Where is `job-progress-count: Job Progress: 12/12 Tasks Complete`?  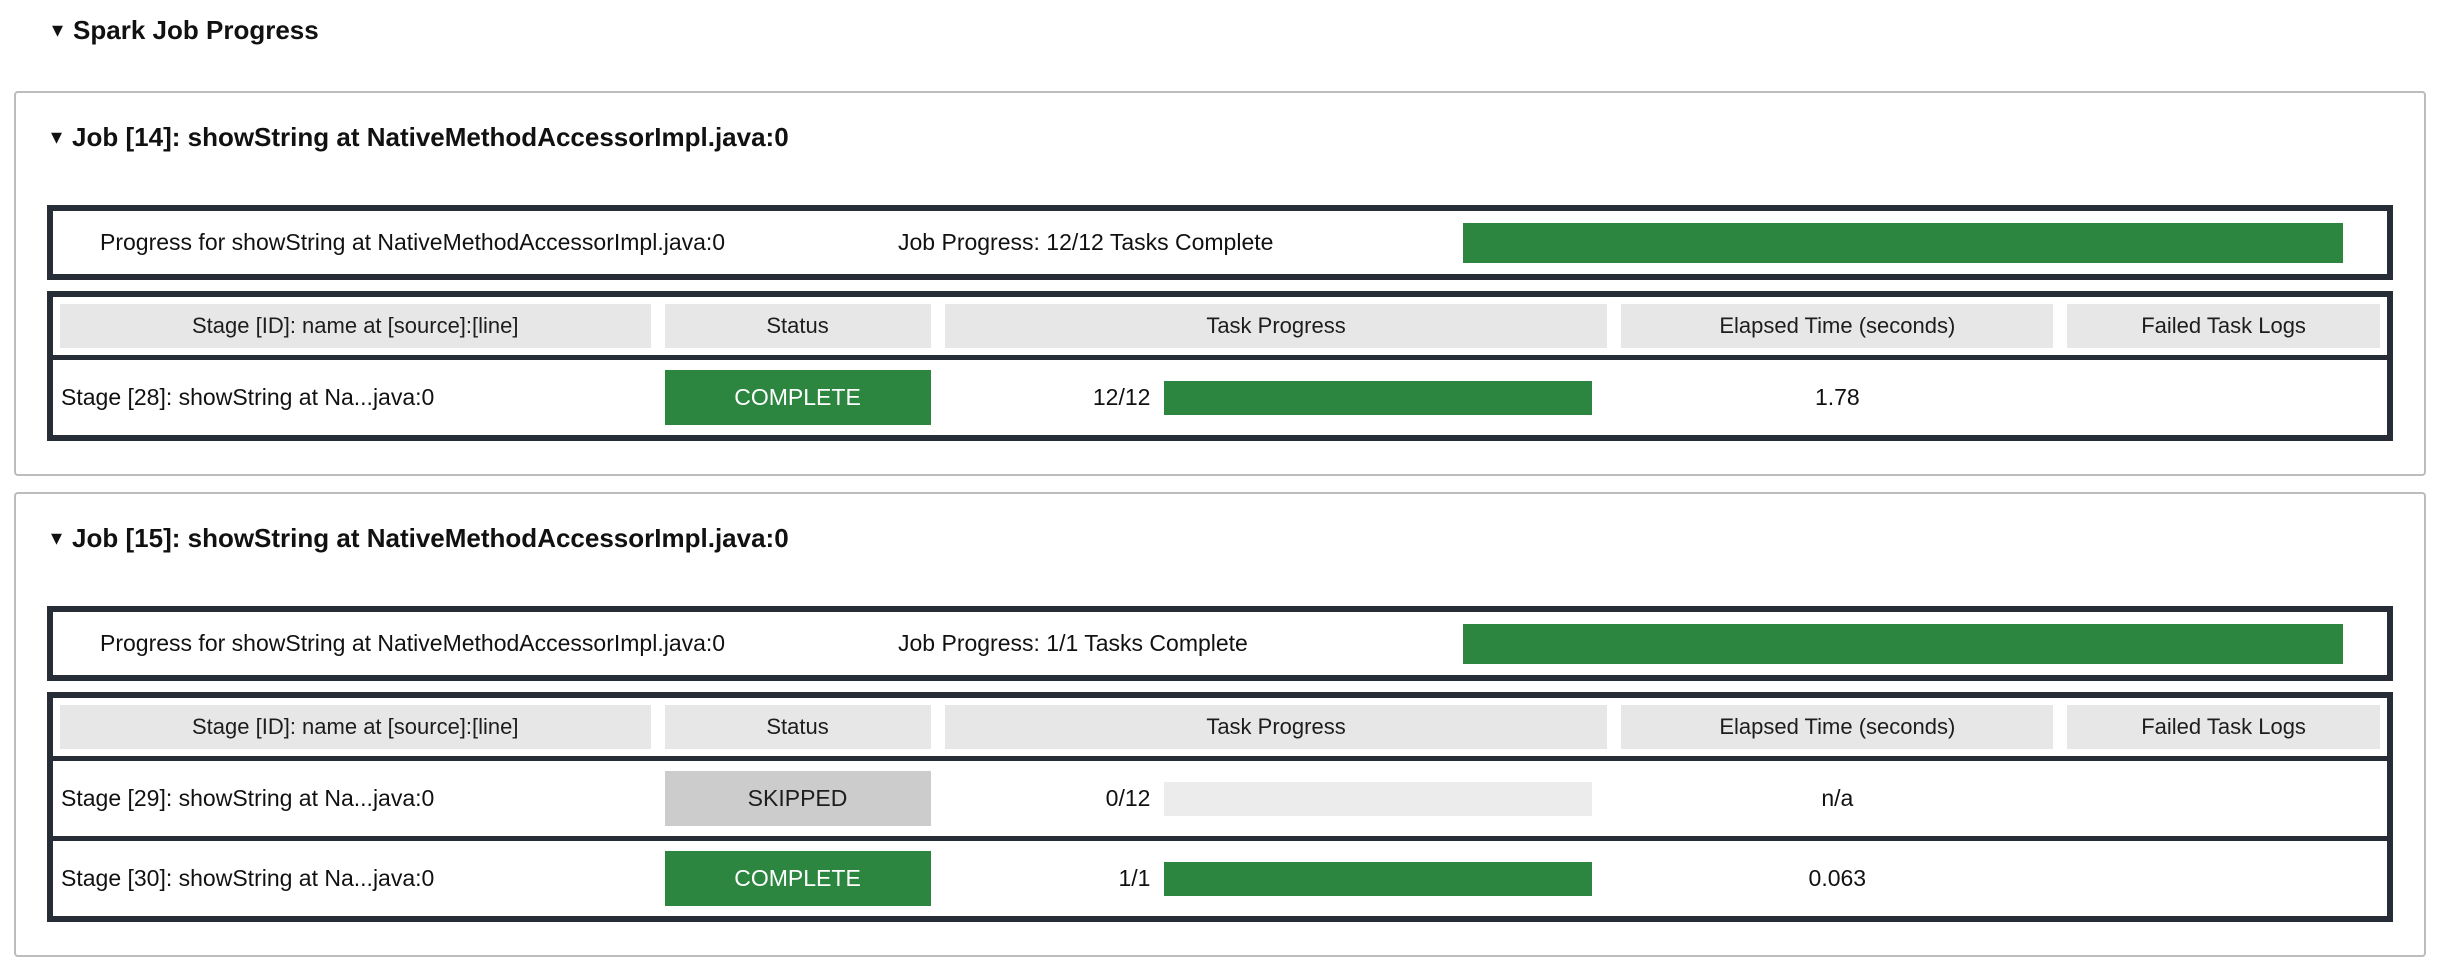
job-progress-count: Job Progress: 12/12 Tasks Complete is located at coordinates (1086, 242).